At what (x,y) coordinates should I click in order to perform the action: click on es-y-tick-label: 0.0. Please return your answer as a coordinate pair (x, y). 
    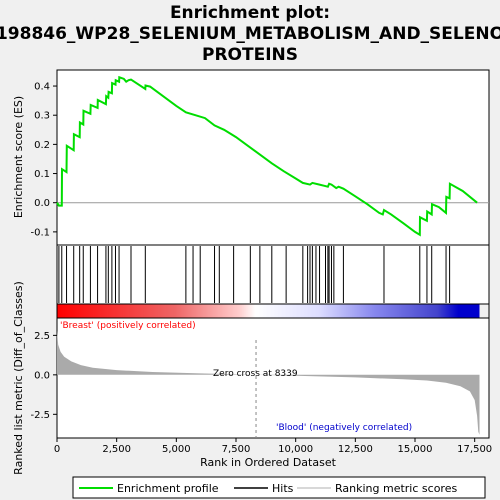
    Looking at the image, I should click on (42, 203).